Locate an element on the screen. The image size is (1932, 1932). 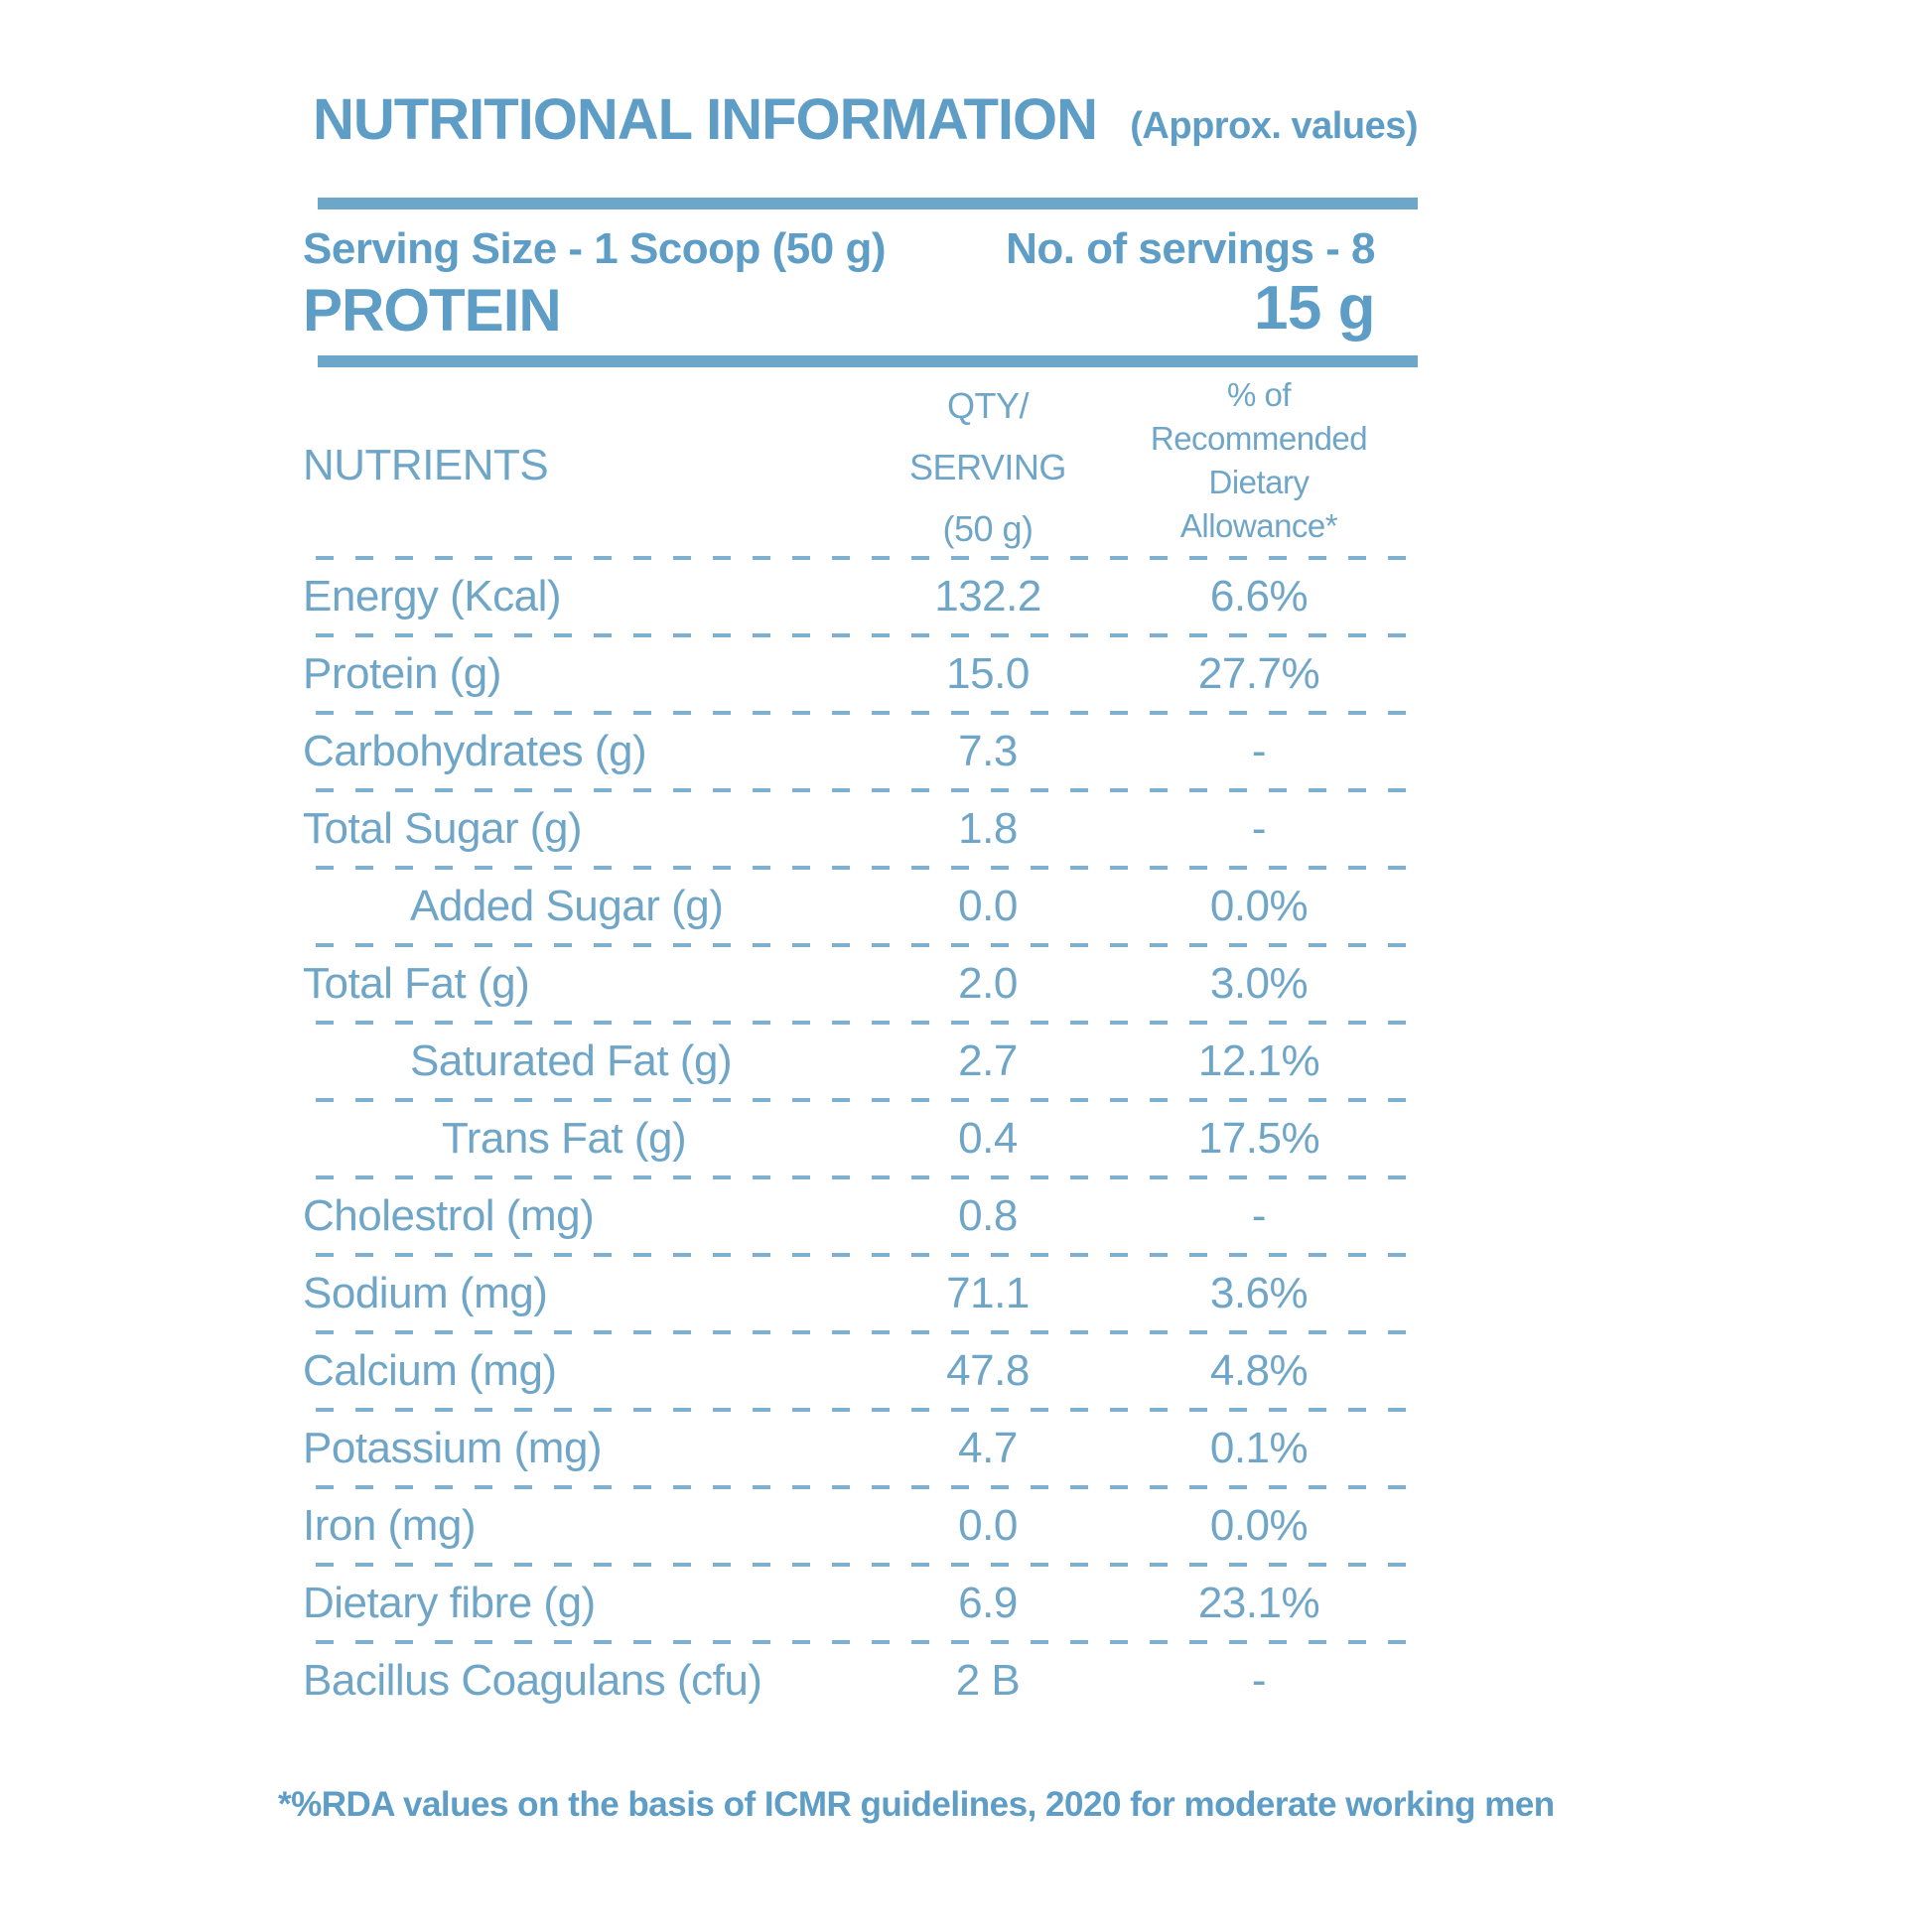
macro-value: 15 g is located at coordinates (1315, 308).